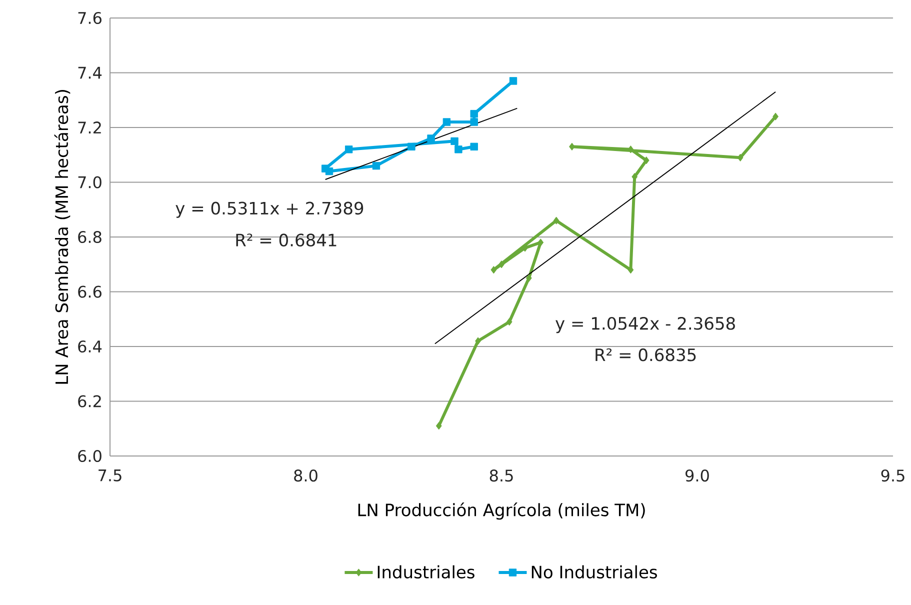 The height and width of the screenshot is (605, 911). I want to click on legend-label: Industriales, so click(426, 571).